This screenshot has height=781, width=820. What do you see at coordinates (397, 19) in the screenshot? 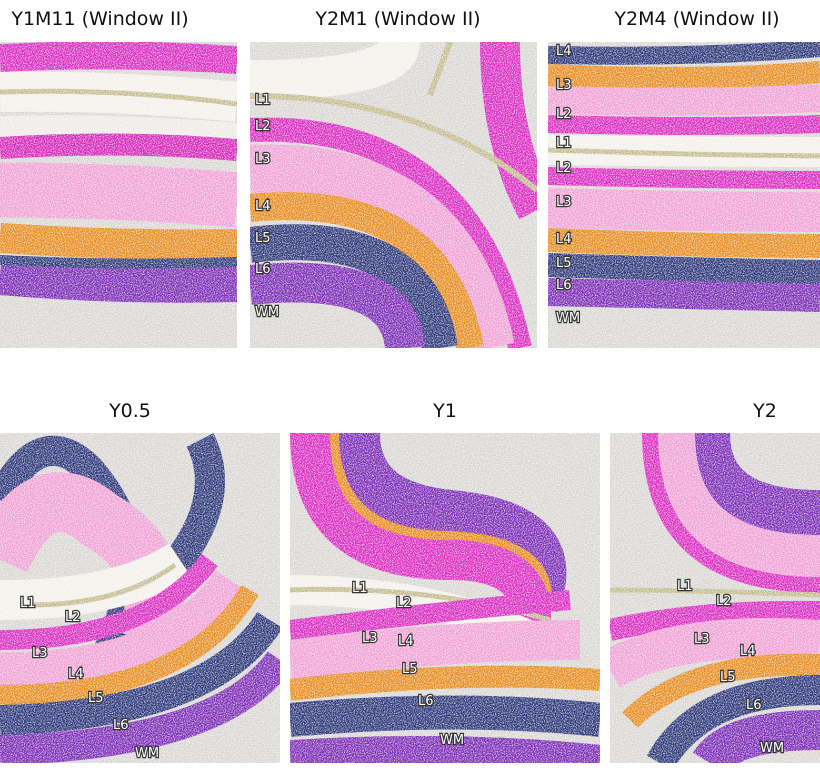
I see `panel-title: Y2M1 (Window II)` at bounding box center [397, 19].